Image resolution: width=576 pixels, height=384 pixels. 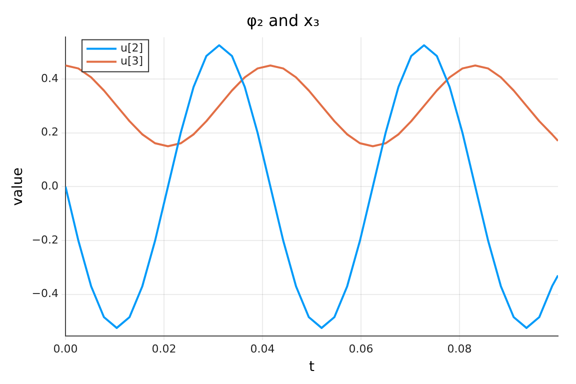 I want to click on y-axis-title: value, so click(x=18, y=186).